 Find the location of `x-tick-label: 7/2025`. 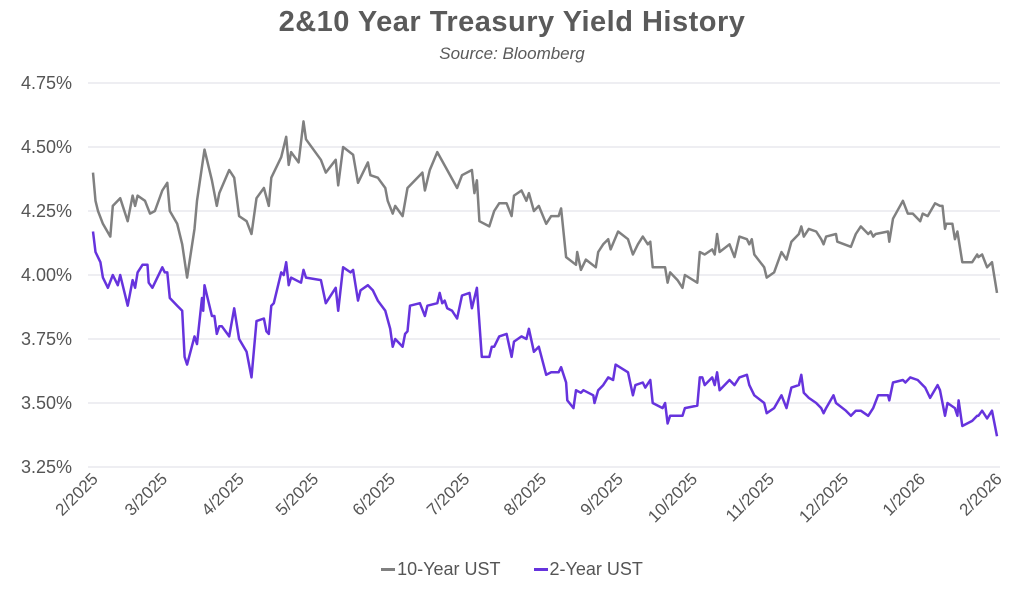

x-tick-label: 7/2025 is located at coordinates (448, 494).